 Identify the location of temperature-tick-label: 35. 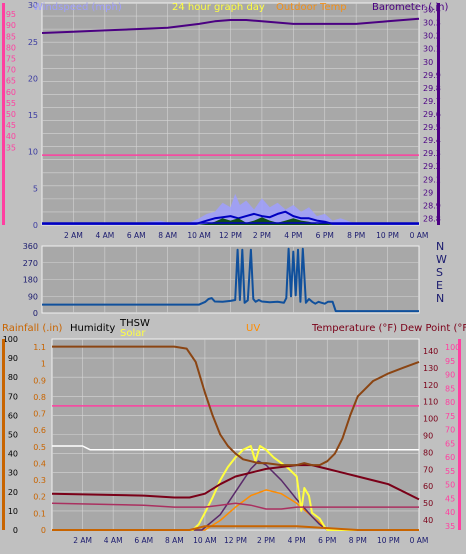
(450, 526).